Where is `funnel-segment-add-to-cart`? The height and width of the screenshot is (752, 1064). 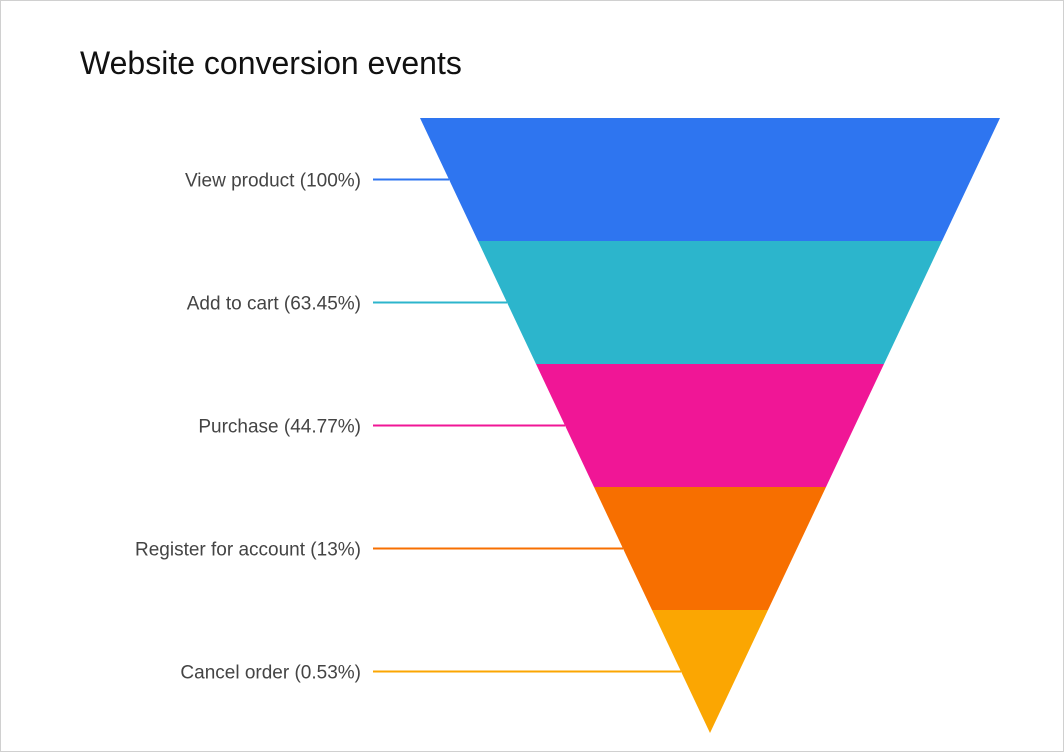
funnel-segment-add-to-cart is located at coordinates (710, 302).